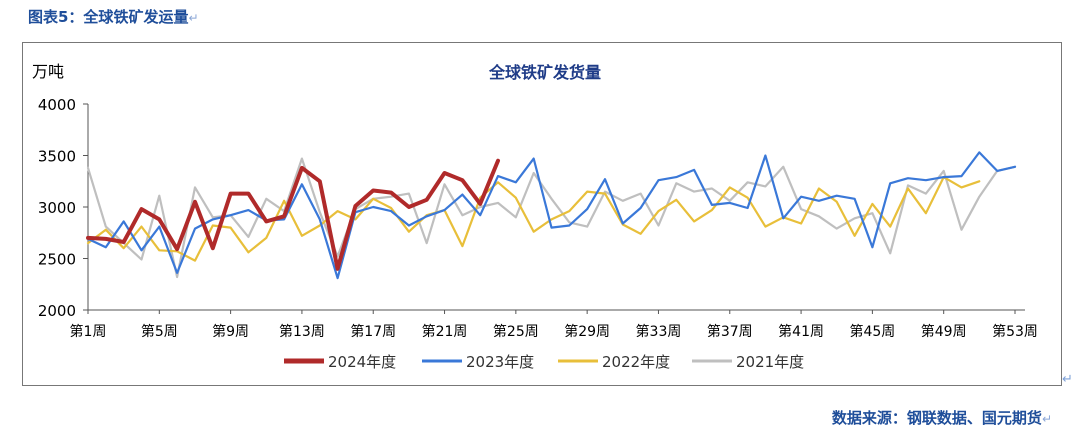 The height and width of the screenshot is (438, 1080). Describe the element at coordinates (872, 331) in the screenshot. I see `x-tick-label: 第45周` at that location.